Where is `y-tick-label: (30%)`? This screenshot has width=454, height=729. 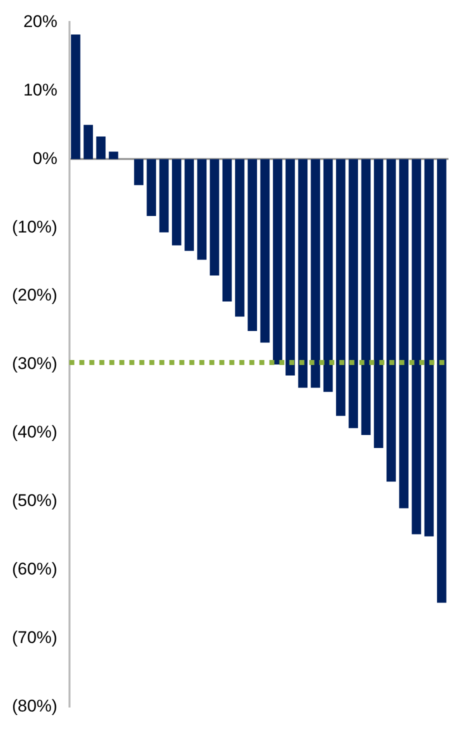
y-tick-label: (30%) is located at coordinates (35, 364).